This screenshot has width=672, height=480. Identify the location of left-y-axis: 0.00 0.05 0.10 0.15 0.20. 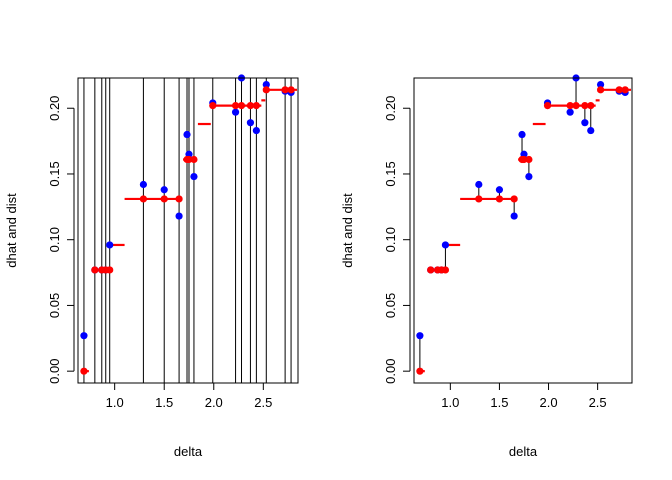
(61, 240).